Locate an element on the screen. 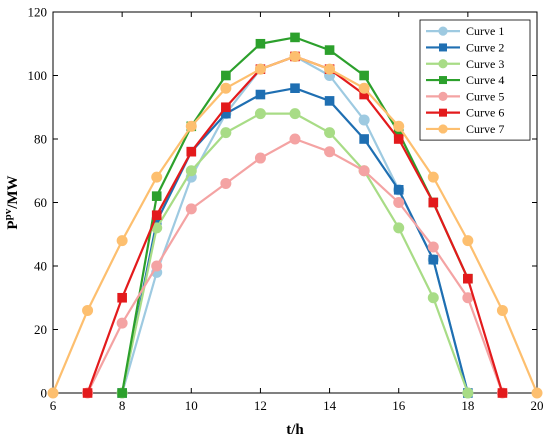 The image size is (550, 440). x-tick-label: 8 is located at coordinates (122, 405).